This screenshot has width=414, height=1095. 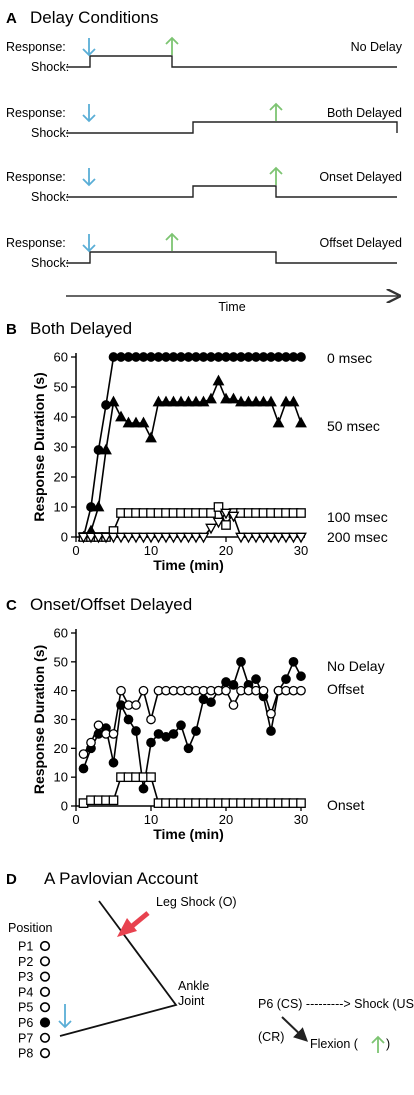 What do you see at coordinates (192, 447) in the screenshot?
I see `series-0-msec` at bounding box center [192, 447].